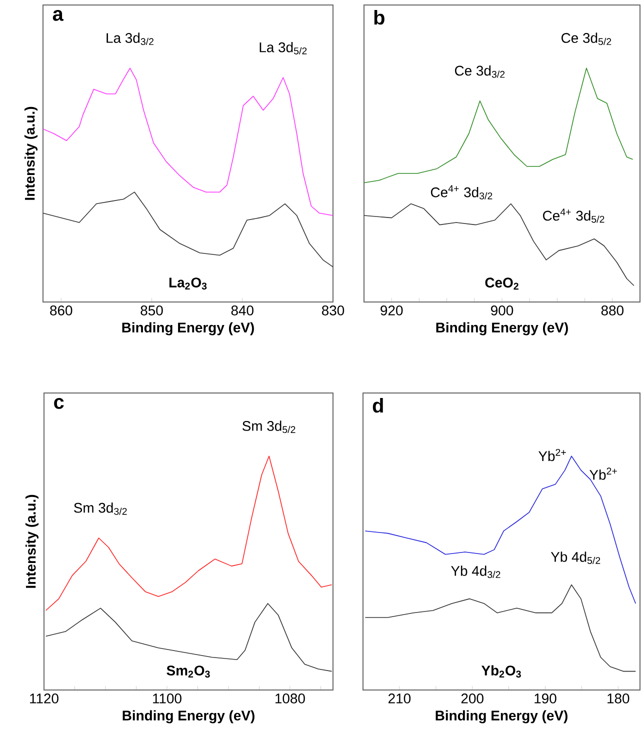 This screenshot has height=756, width=644. I want to click on x-tick-label: 1080, so click(290, 699).